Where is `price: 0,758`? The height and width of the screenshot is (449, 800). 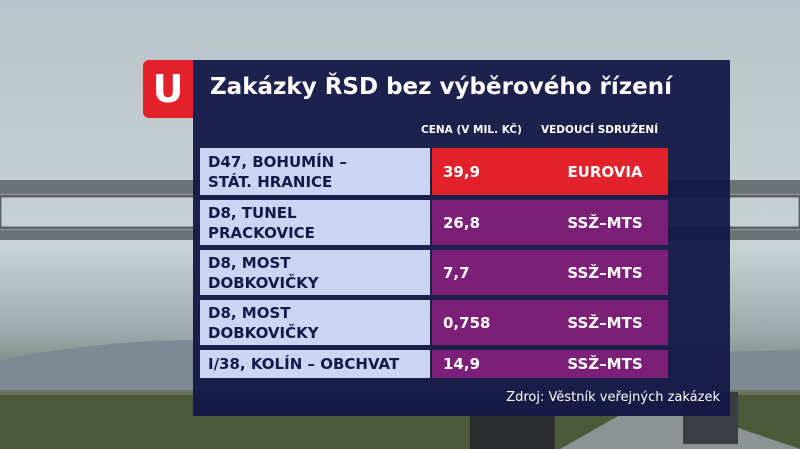
price: 0,758 is located at coordinates (467, 322).